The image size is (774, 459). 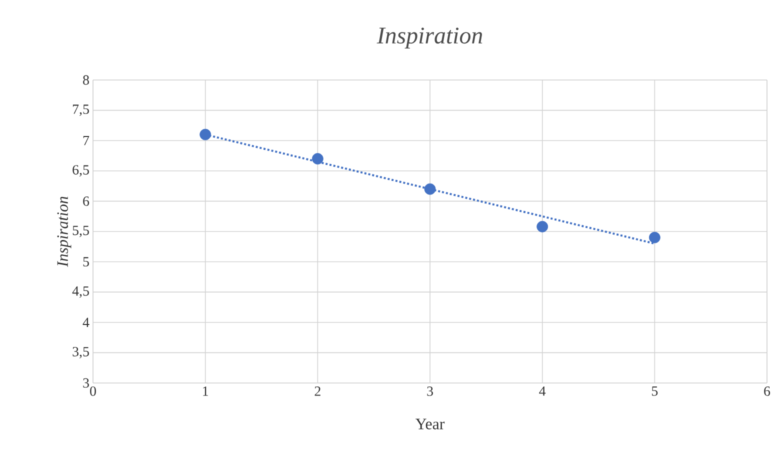 What do you see at coordinates (86, 80) in the screenshot?
I see `y-tick-label: 8` at bounding box center [86, 80].